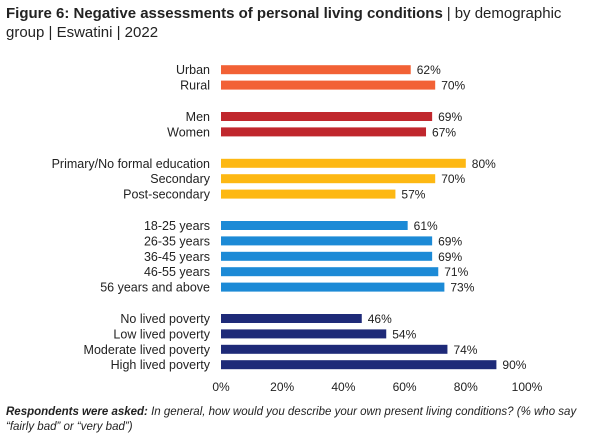  I want to click on data-label: 46%, so click(380, 319).